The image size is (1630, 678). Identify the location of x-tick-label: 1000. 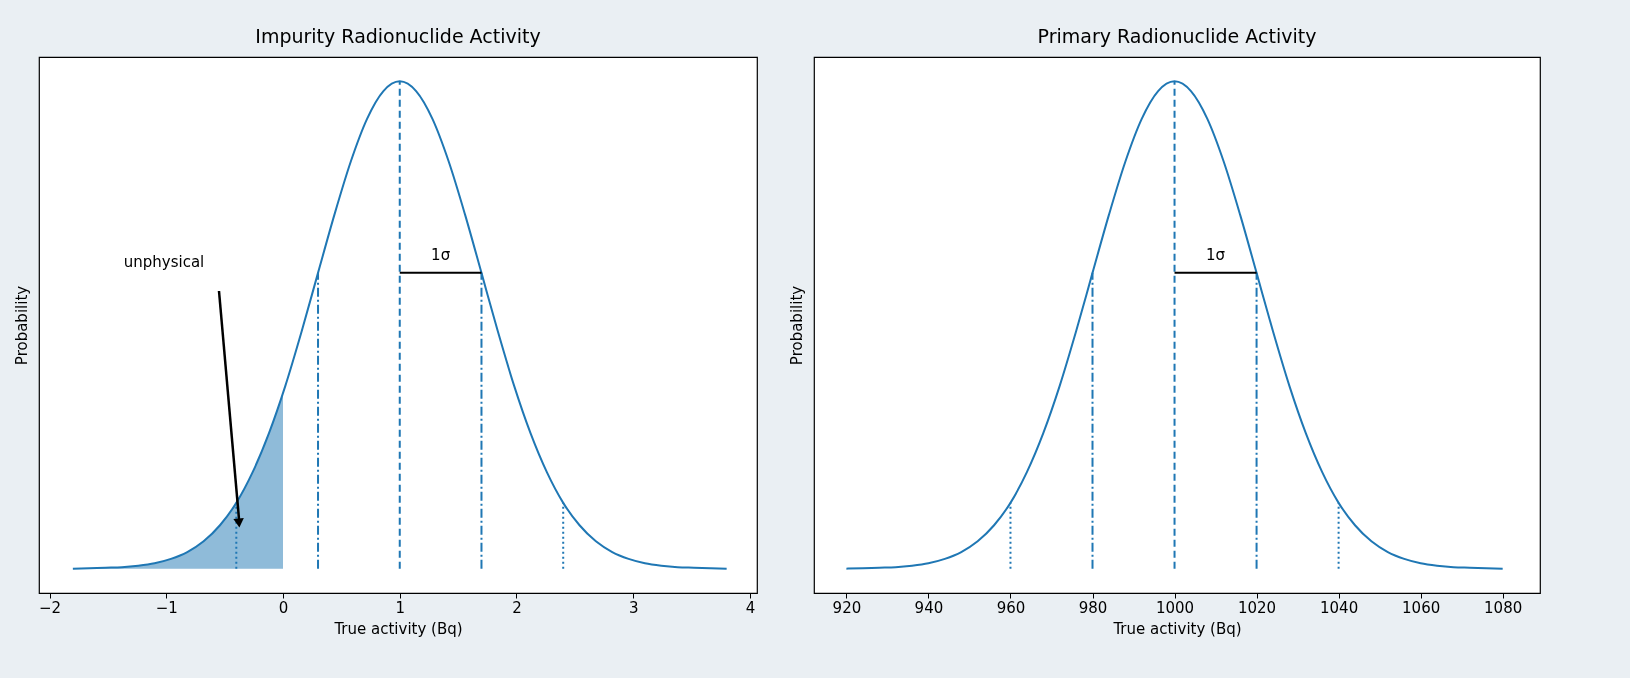
(1175, 607).